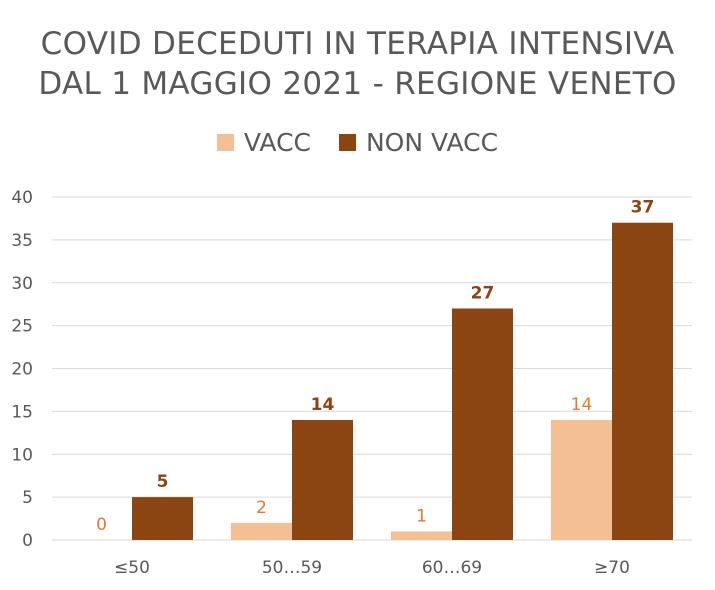 Image resolution: width=715 pixels, height=590 pixels. I want to click on y-tick-label: 15, so click(22, 412).